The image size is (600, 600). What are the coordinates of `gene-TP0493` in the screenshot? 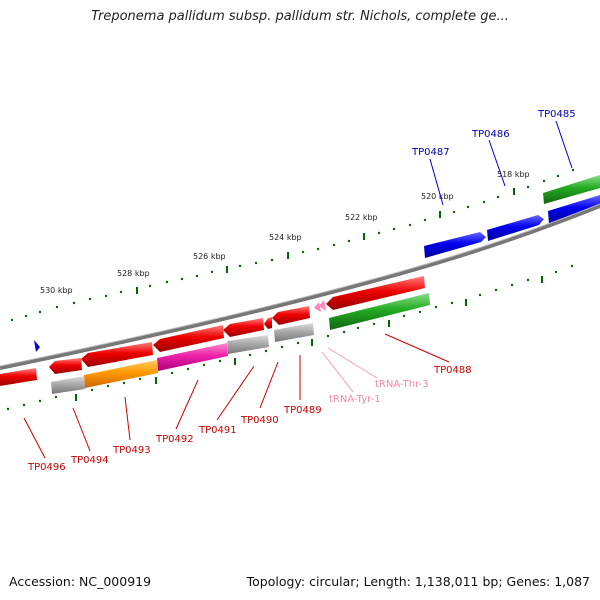 It's located at (65, 366).